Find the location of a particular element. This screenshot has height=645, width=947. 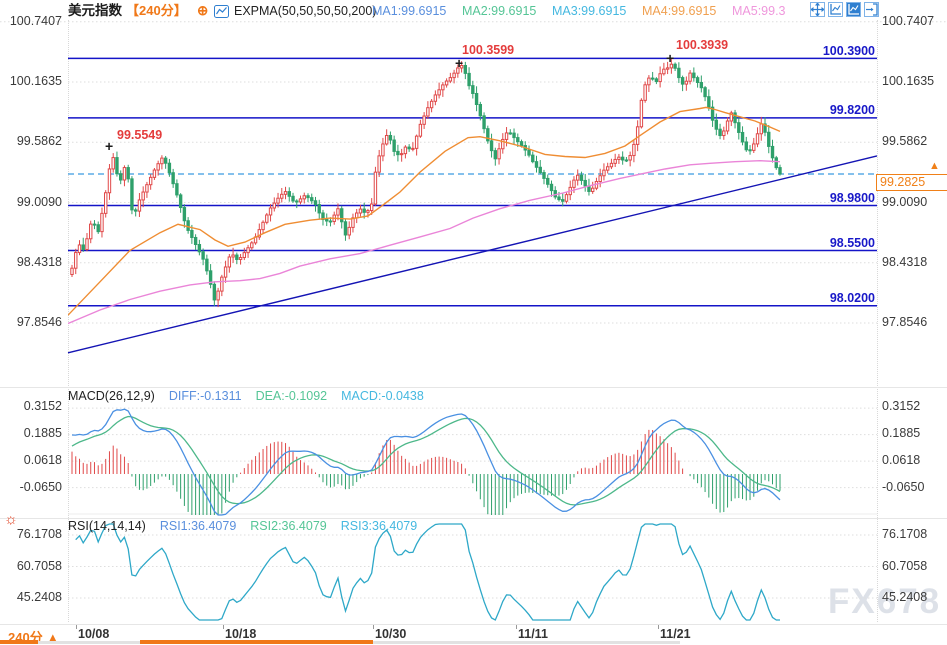

macd-axis-right-label: 0.1885 is located at coordinates (901, 433).